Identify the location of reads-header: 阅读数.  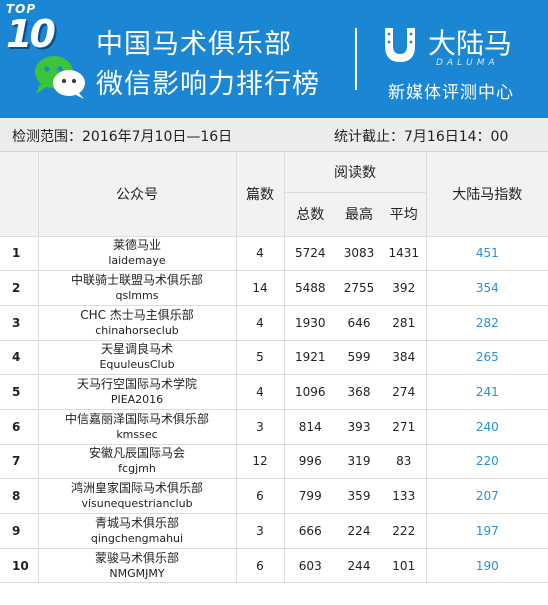
(355, 172).